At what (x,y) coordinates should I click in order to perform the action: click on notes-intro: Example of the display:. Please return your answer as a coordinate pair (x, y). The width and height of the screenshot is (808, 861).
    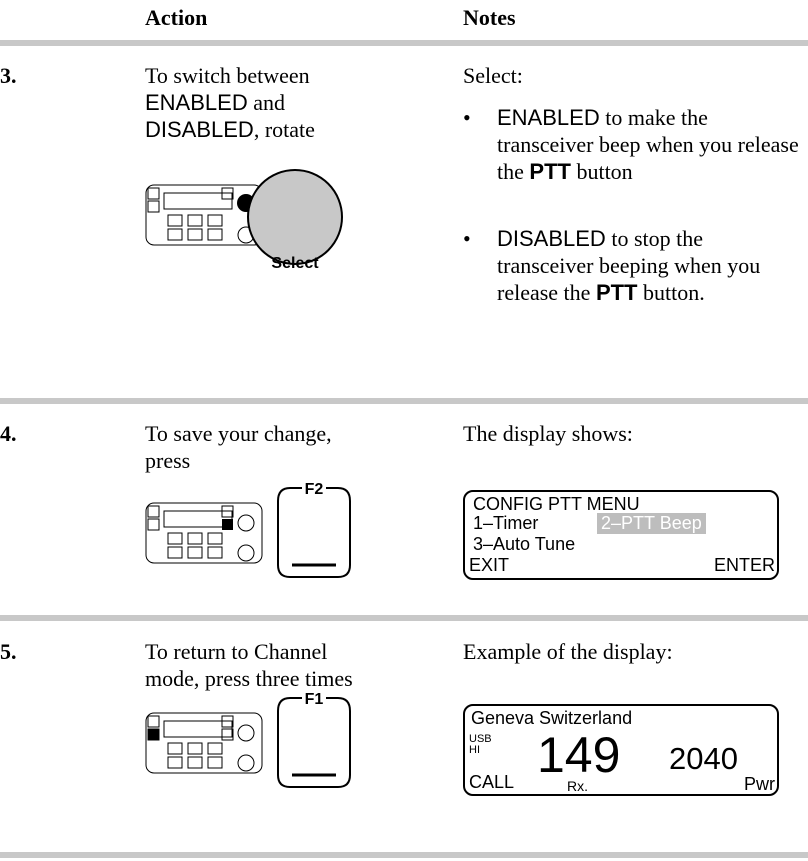
    Looking at the image, I should click on (568, 651).